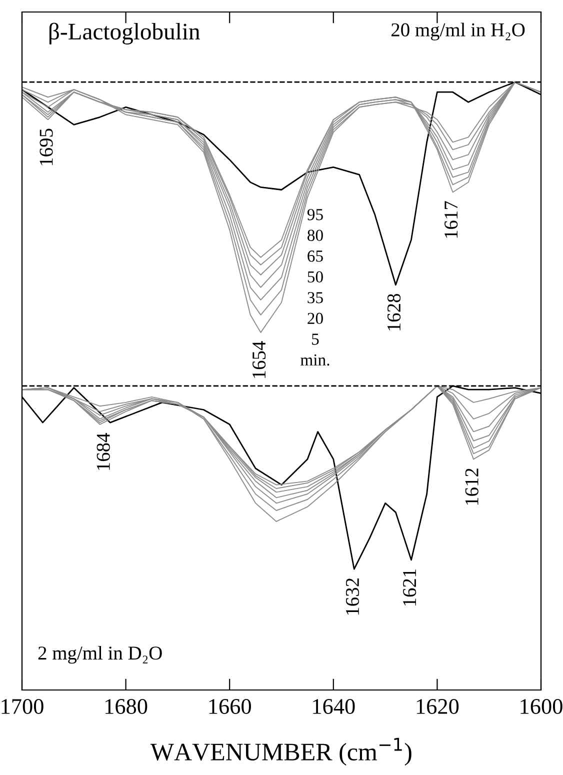 This screenshot has width=563, height=775. Describe the element at coordinates (315, 339) in the screenshot. I see `text: 5` at that location.